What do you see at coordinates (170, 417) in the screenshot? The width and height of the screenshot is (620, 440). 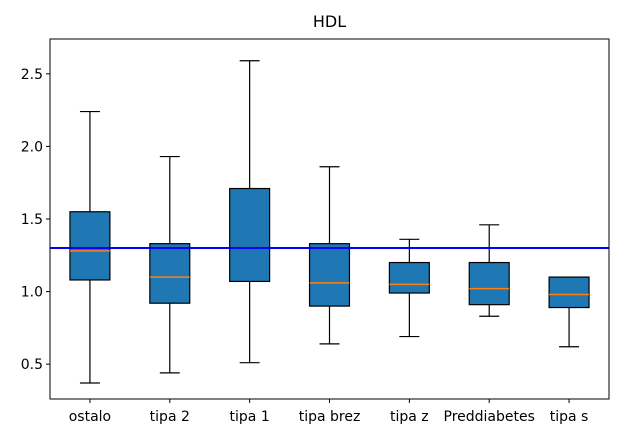 I see `x-tick-label: tipa 2` at bounding box center [170, 417].